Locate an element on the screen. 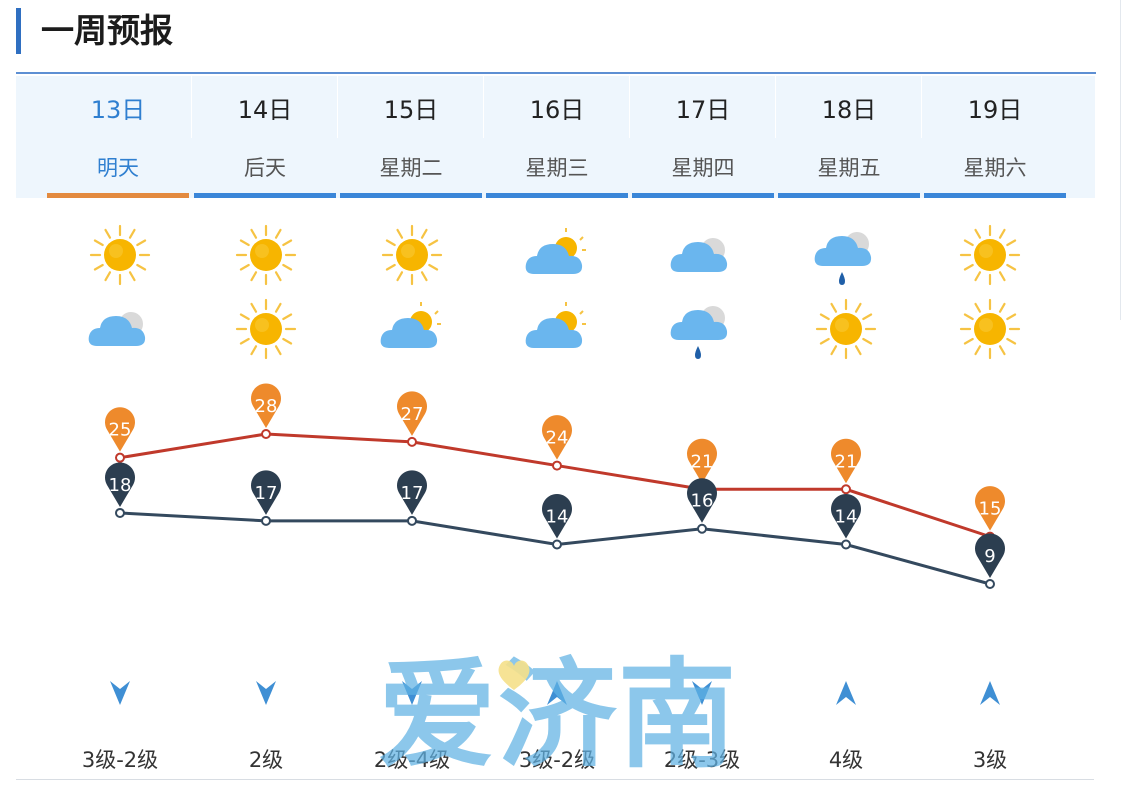 This screenshot has width=1125, height=788. temperature-label: 18 is located at coordinates (120, 485).